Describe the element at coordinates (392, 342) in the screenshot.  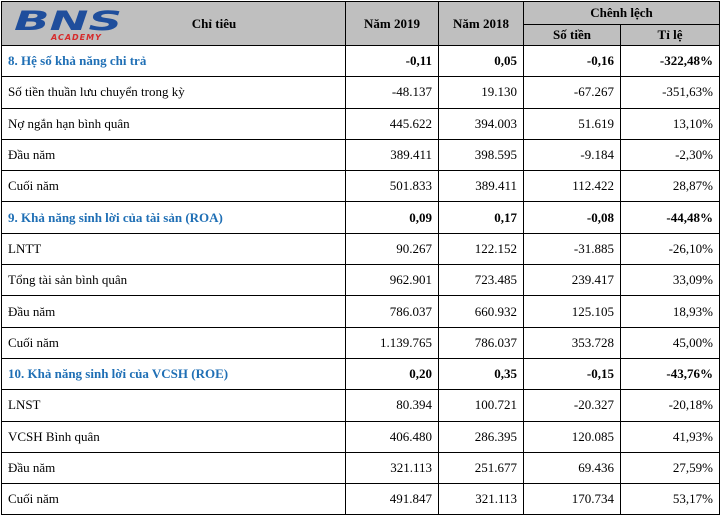
I see `value-2019: 1.139.765` at that location.